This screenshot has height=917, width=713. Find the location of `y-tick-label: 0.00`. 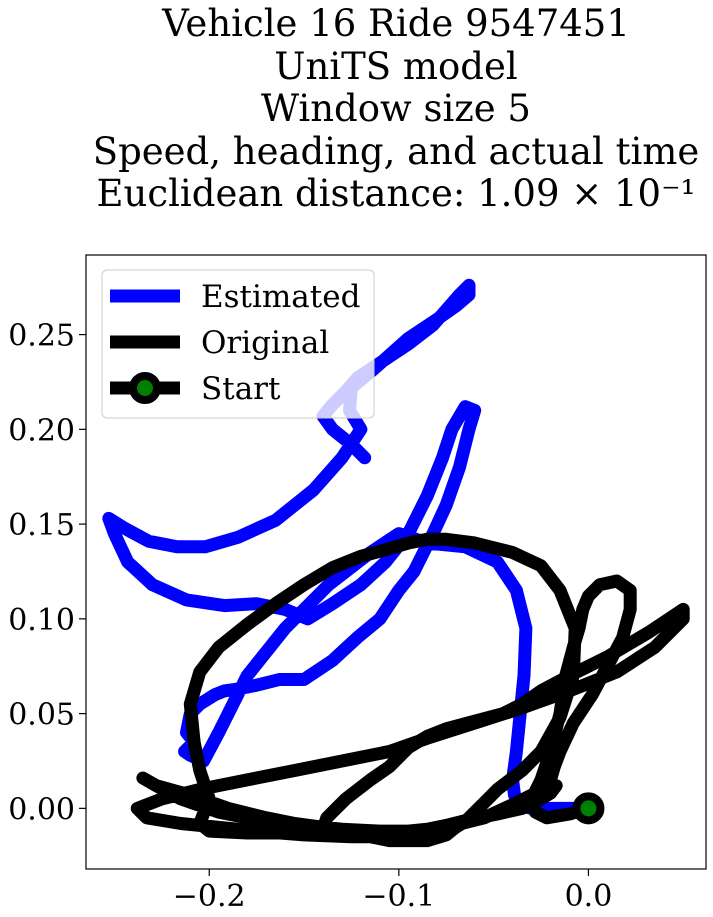

y-tick-label: 0.00 is located at coordinates (41, 809).